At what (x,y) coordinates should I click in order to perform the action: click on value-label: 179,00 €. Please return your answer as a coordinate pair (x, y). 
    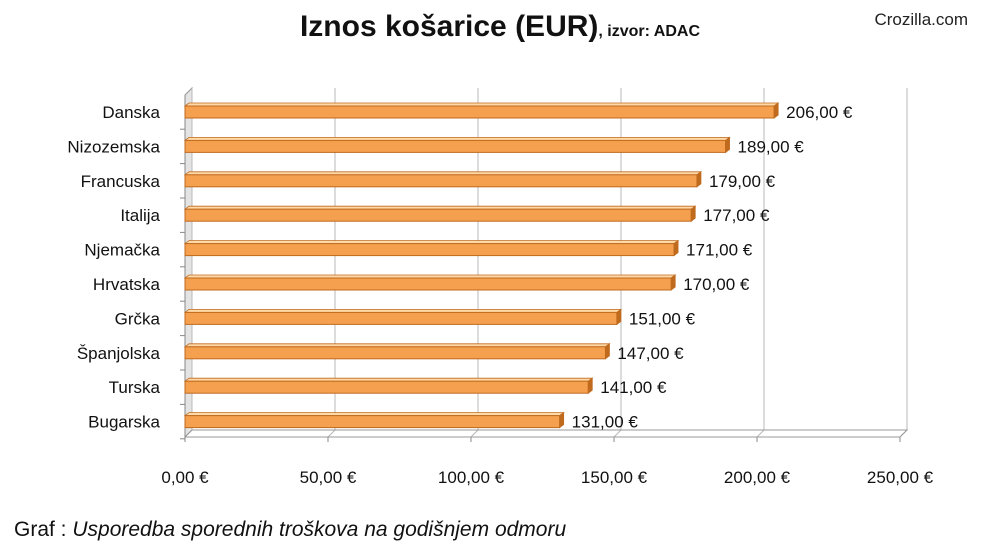
    Looking at the image, I should click on (742, 181).